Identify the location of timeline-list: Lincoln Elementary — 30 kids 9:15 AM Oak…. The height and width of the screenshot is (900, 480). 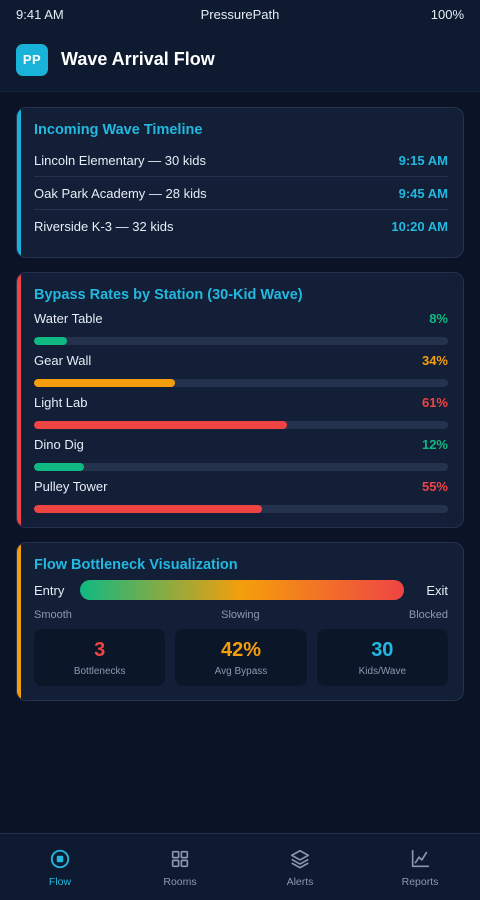
(241, 193).